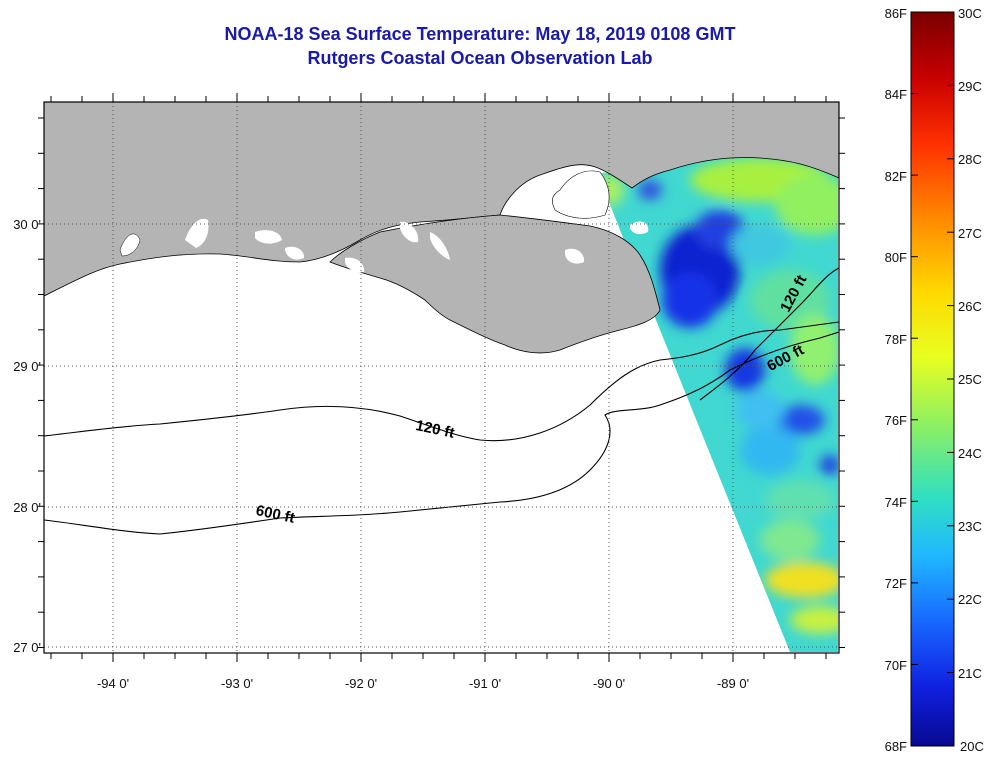  Describe the element at coordinates (480, 58) in the screenshot. I see `title-line-lab: Rutgers Coastal Ocean Observation Lab` at that location.